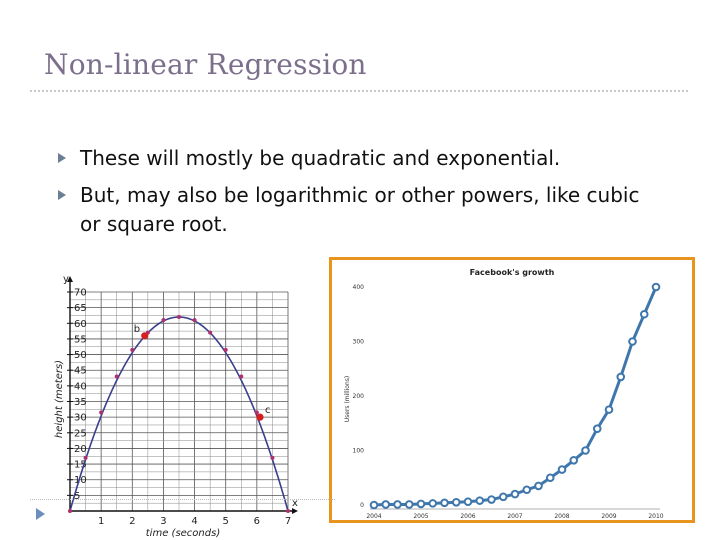 The height and width of the screenshot is (540, 720). What do you see at coordinates (80, 386) in the screenshot?
I see `y-tick-label: 40` at bounding box center [80, 386].